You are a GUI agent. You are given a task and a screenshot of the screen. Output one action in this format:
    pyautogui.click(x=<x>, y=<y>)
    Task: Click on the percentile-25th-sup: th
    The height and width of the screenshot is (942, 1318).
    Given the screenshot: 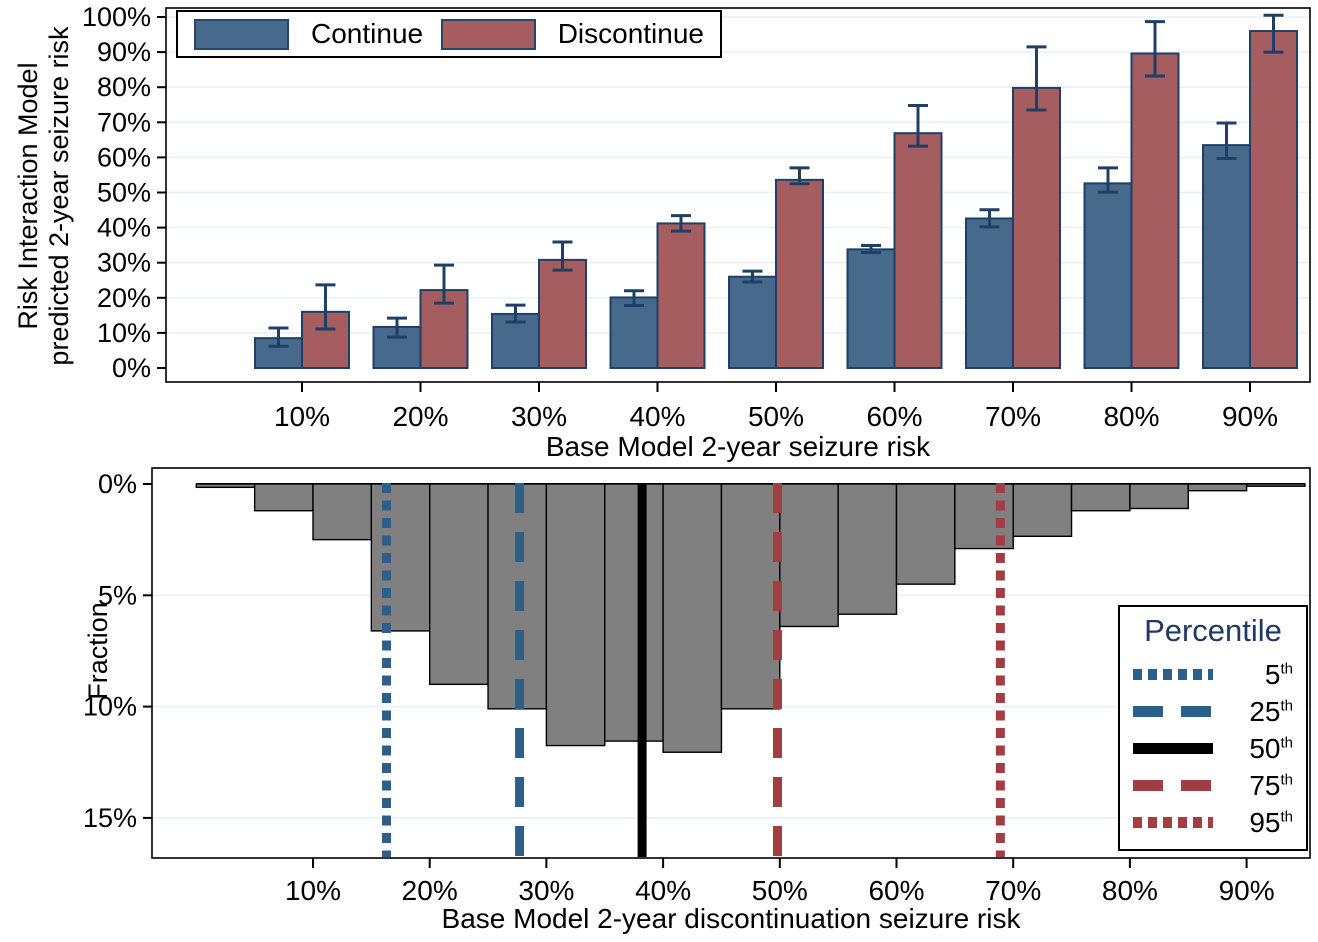 What is the action you would take?
    pyautogui.click(x=1286, y=706)
    